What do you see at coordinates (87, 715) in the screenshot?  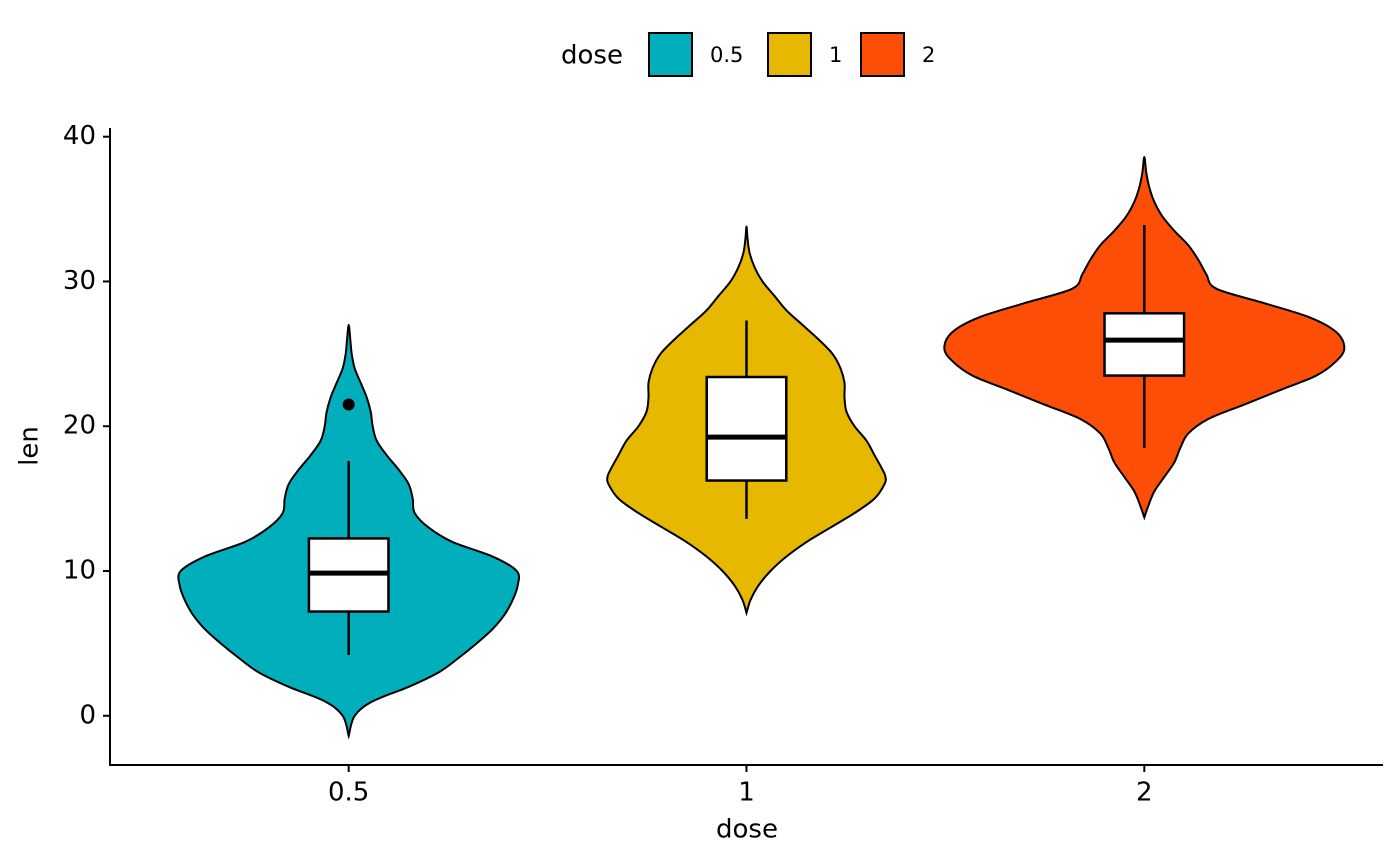 I see `y-tick-label: 0` at bounding box center [87, 715].